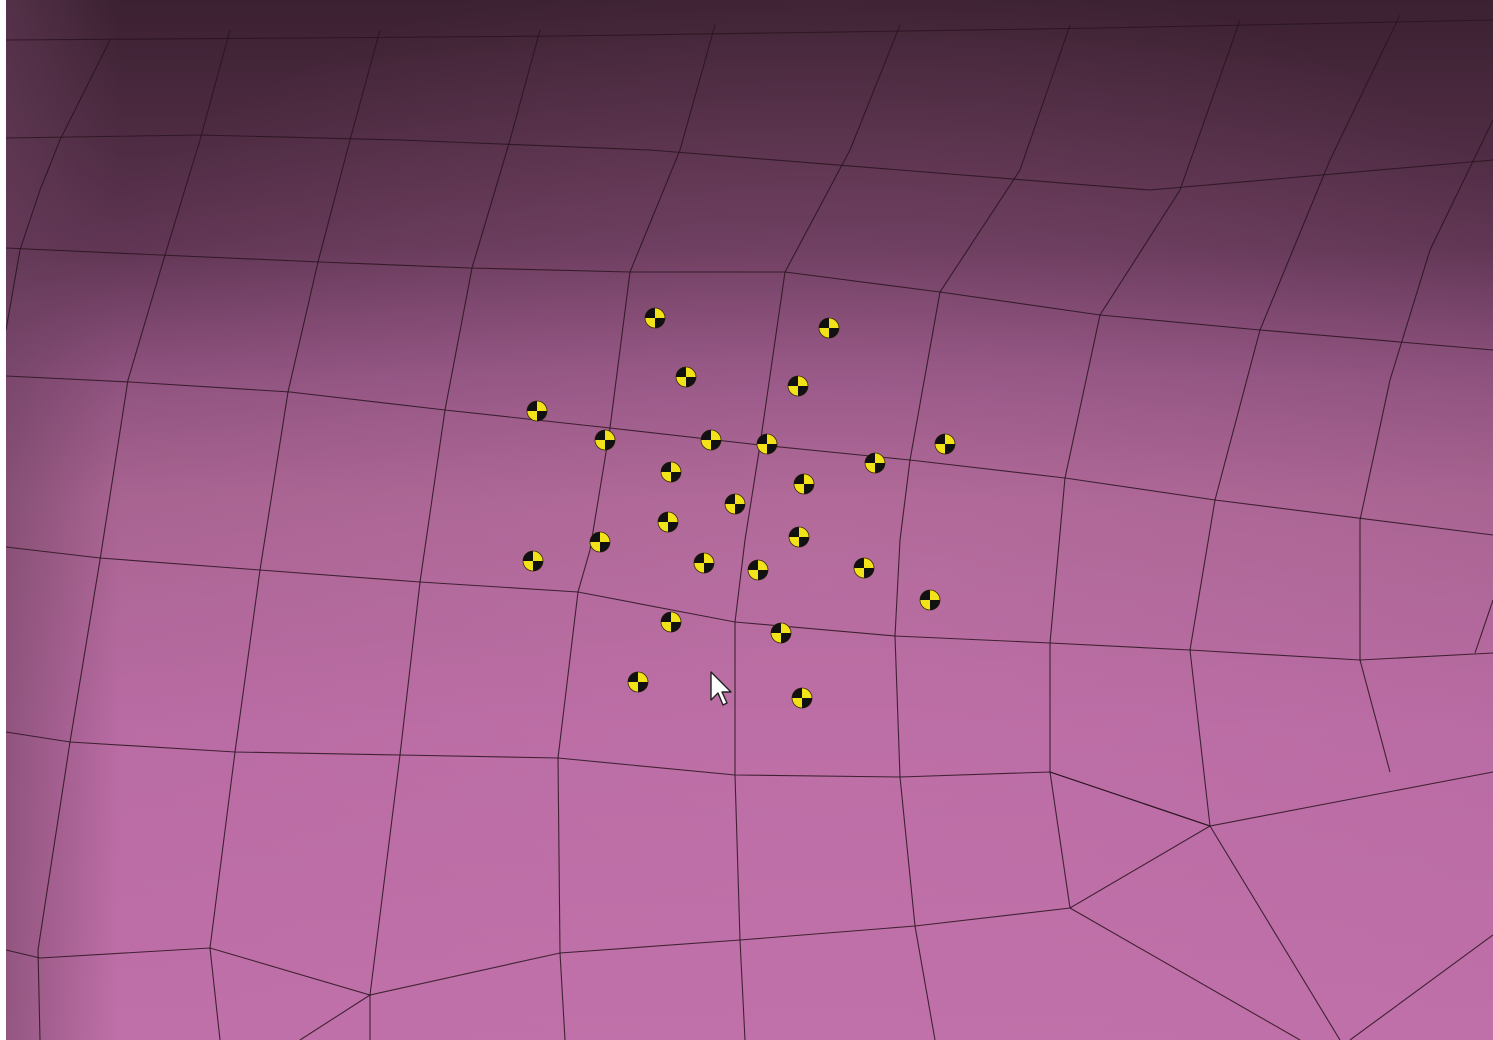  What do you see at coordinates (3, 520) in the screenshot?
I see `viewport-left-border` at bounding box center [3, 520].